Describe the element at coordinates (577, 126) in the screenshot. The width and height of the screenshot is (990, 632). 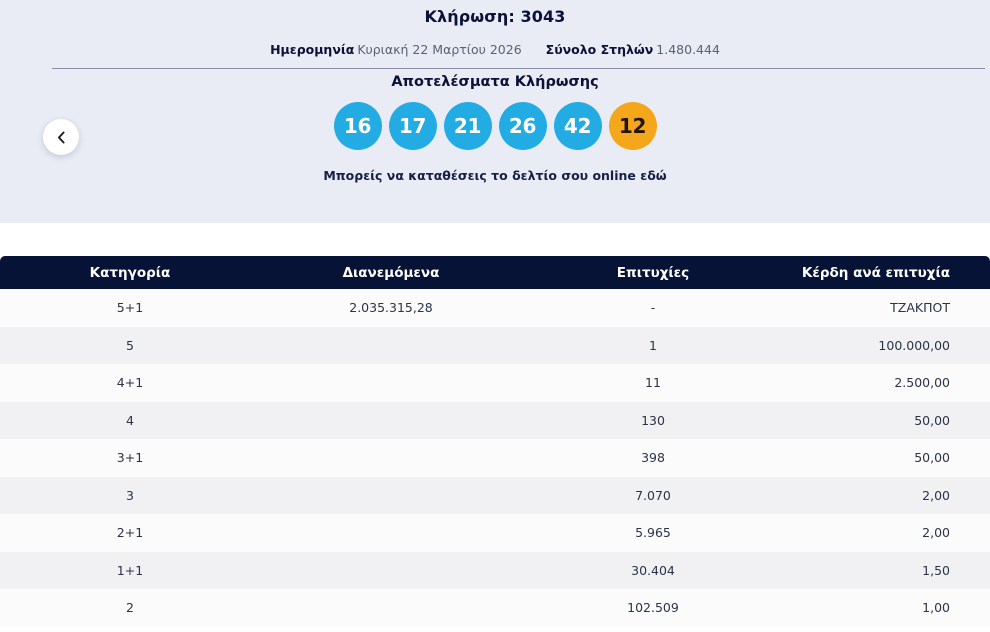
I see `winning-number-ball: 42` at that location.